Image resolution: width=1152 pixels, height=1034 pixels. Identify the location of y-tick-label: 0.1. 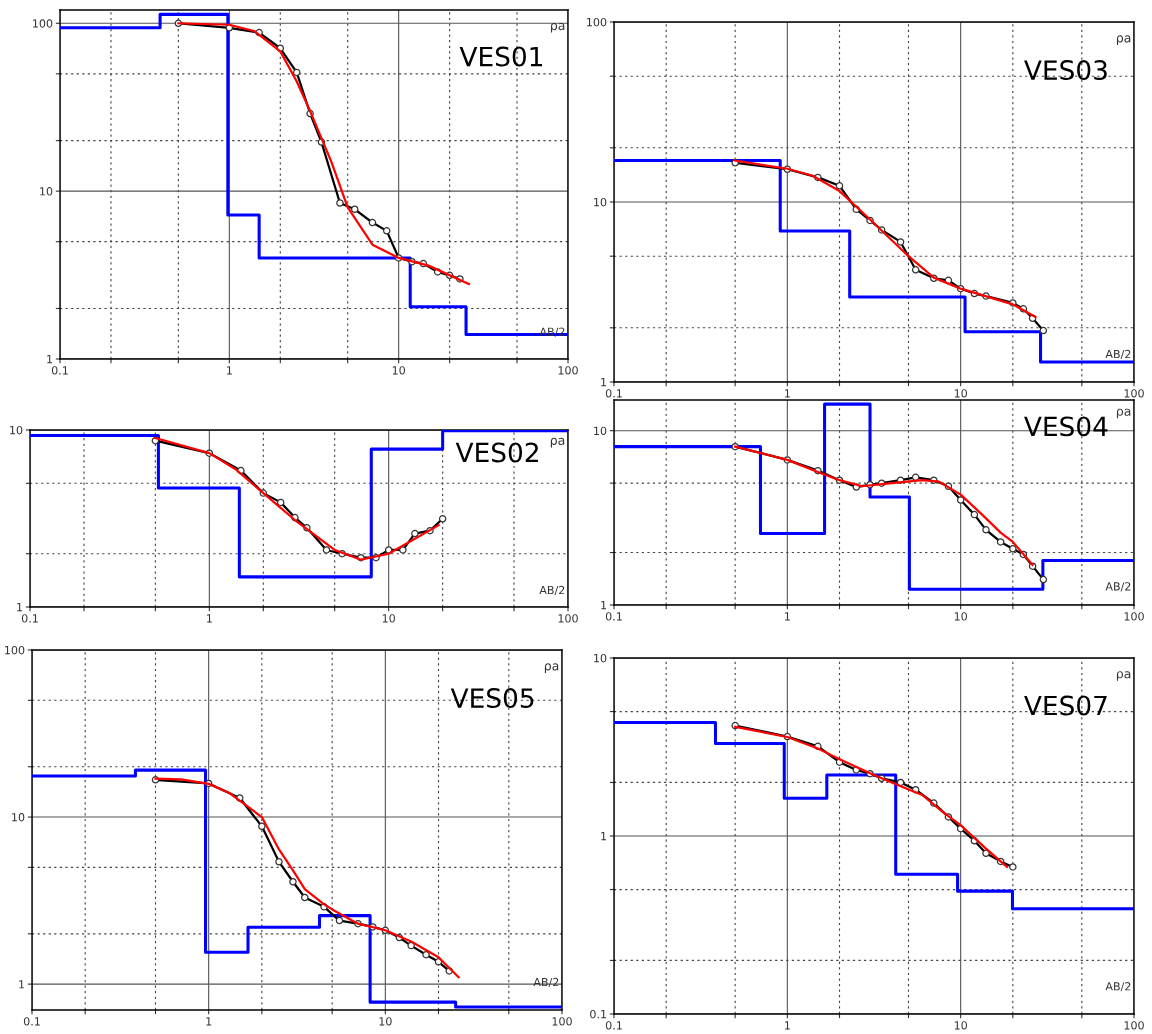
(598, 1014).